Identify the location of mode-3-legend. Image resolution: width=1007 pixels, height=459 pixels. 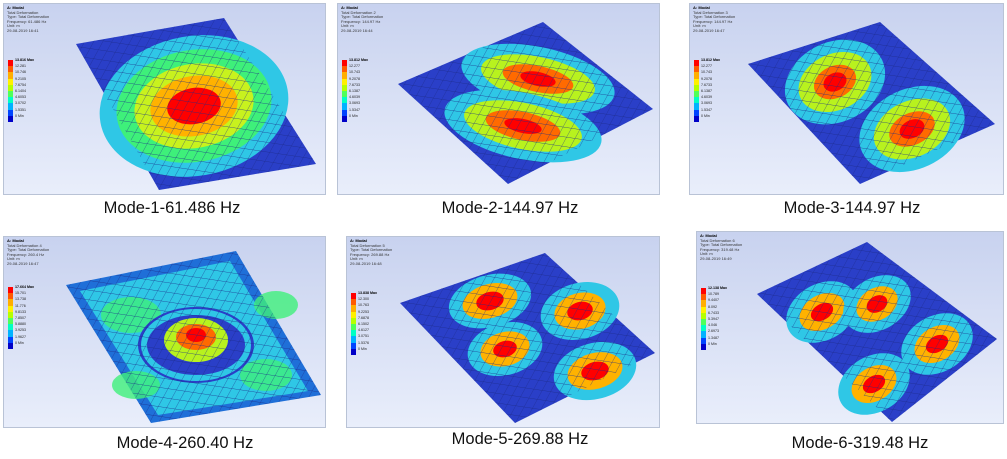
(696, 91).